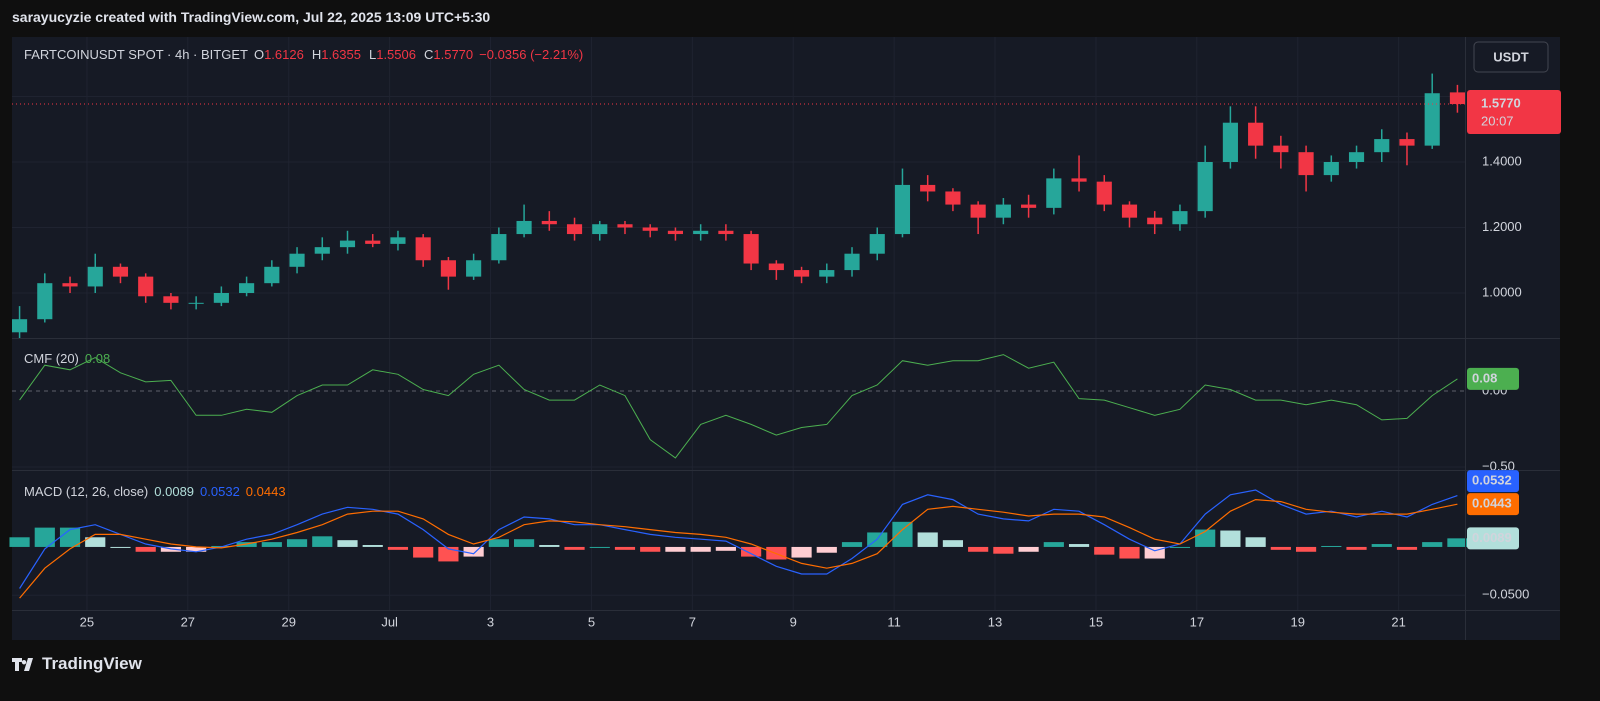 The height and width of the screenshot is (701, 1600). I want to click on ohlc-value: 1.6355, so click(341, 54).